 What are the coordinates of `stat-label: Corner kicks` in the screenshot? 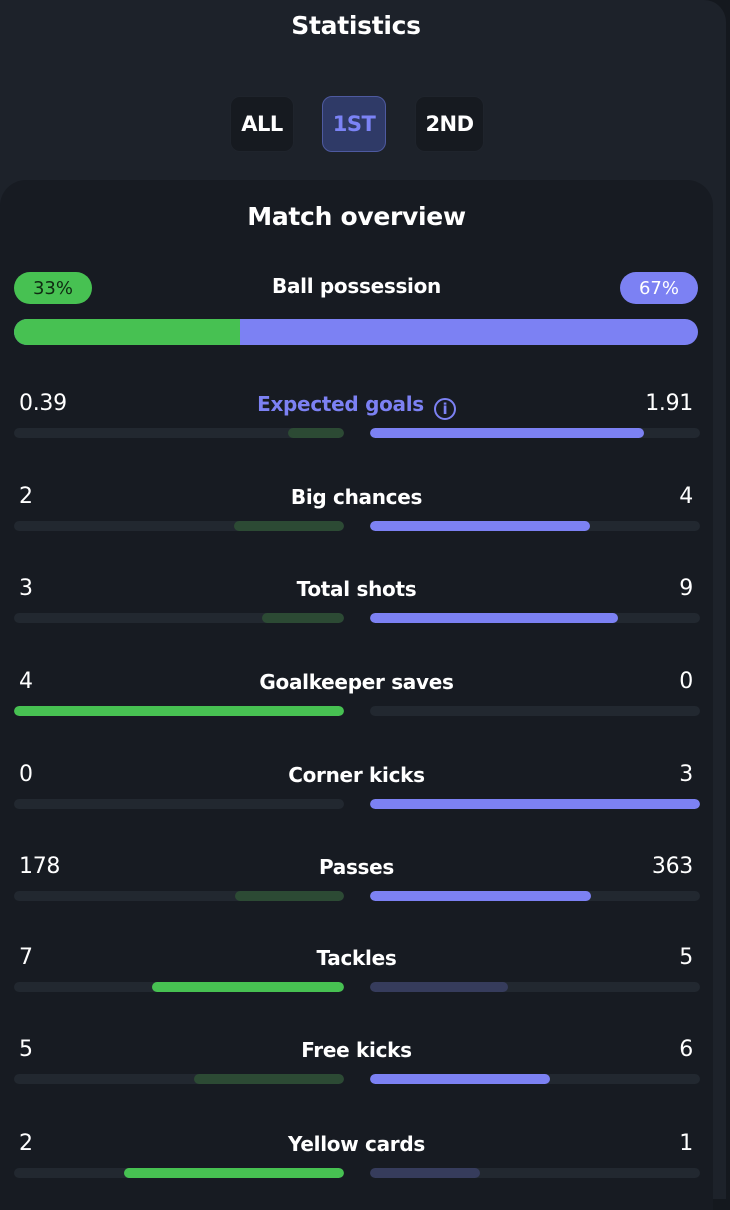 It's located at (356, 775).